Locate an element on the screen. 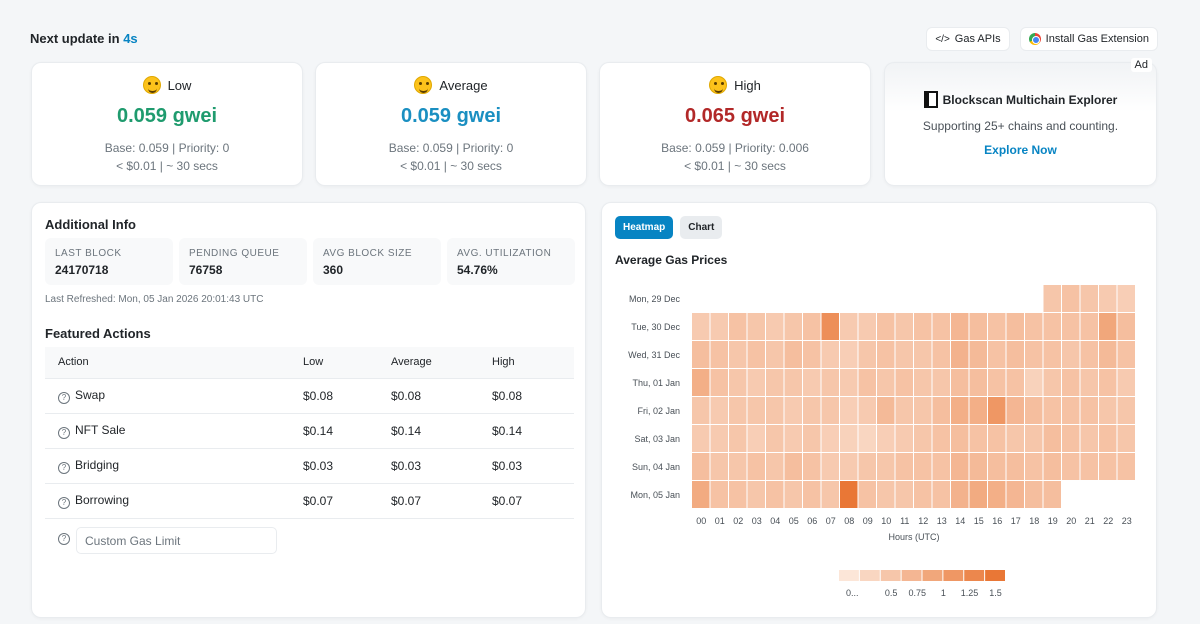  ad-tag: Ad is located at coordinates (1141, 65).